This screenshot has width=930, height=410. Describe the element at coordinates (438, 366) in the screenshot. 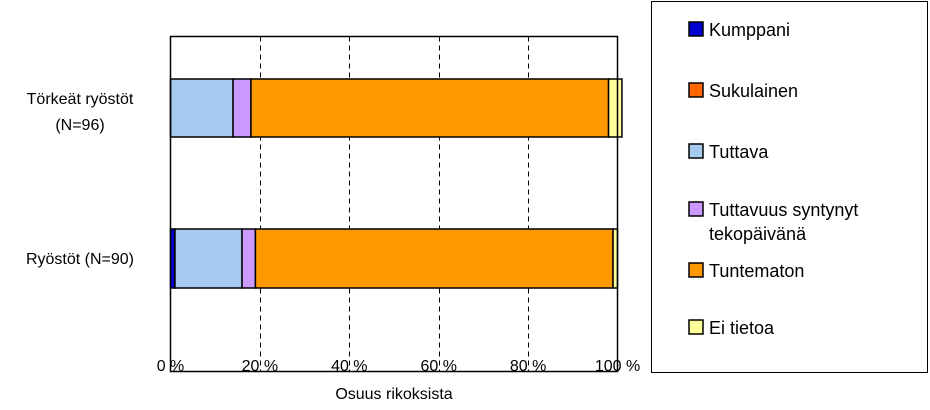

I see `x-tick-label: 60 %` at that location.